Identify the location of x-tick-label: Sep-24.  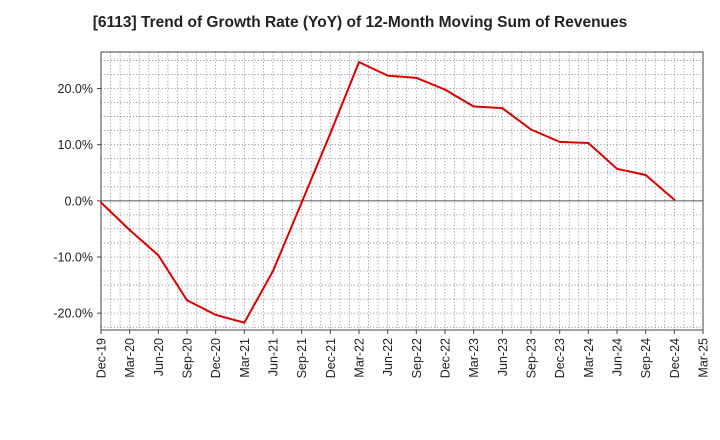
(646, 358).